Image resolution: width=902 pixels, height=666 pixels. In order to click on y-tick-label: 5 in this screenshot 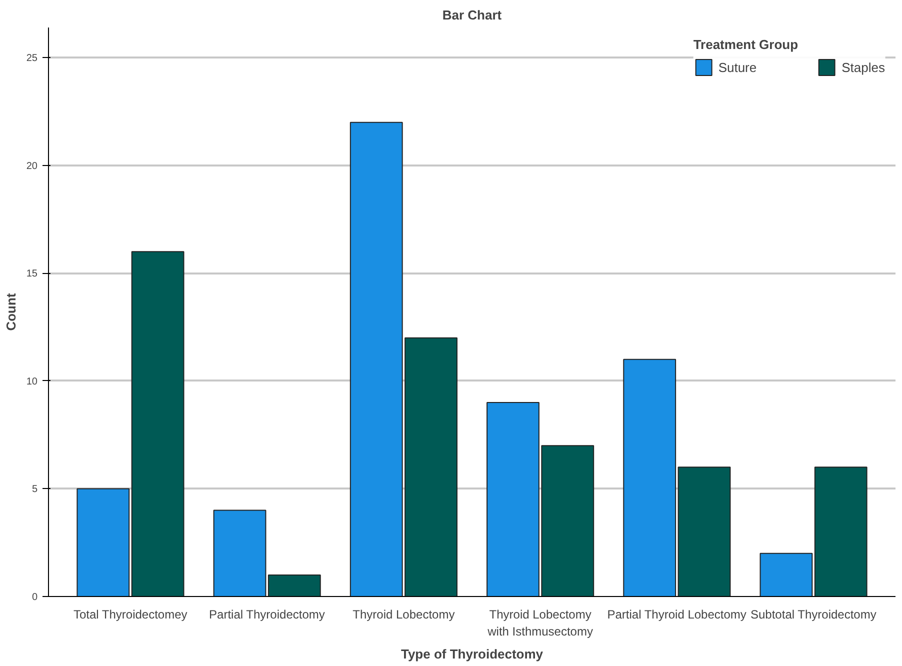, I will do `click(35, 490)`.